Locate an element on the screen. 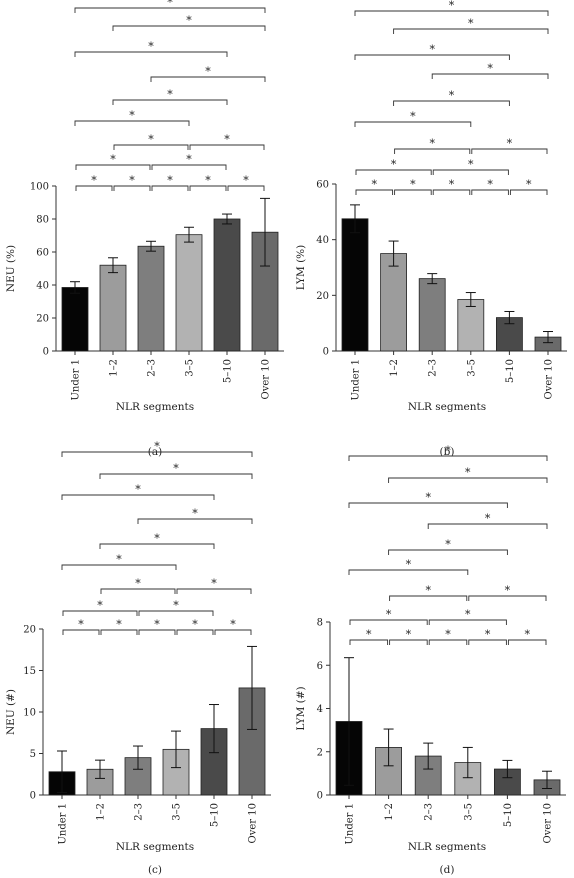 Image resolution: width=574 pixels, height=878 pixels. y-axis-title: NEU (#) is located at coordinates (11, 712).